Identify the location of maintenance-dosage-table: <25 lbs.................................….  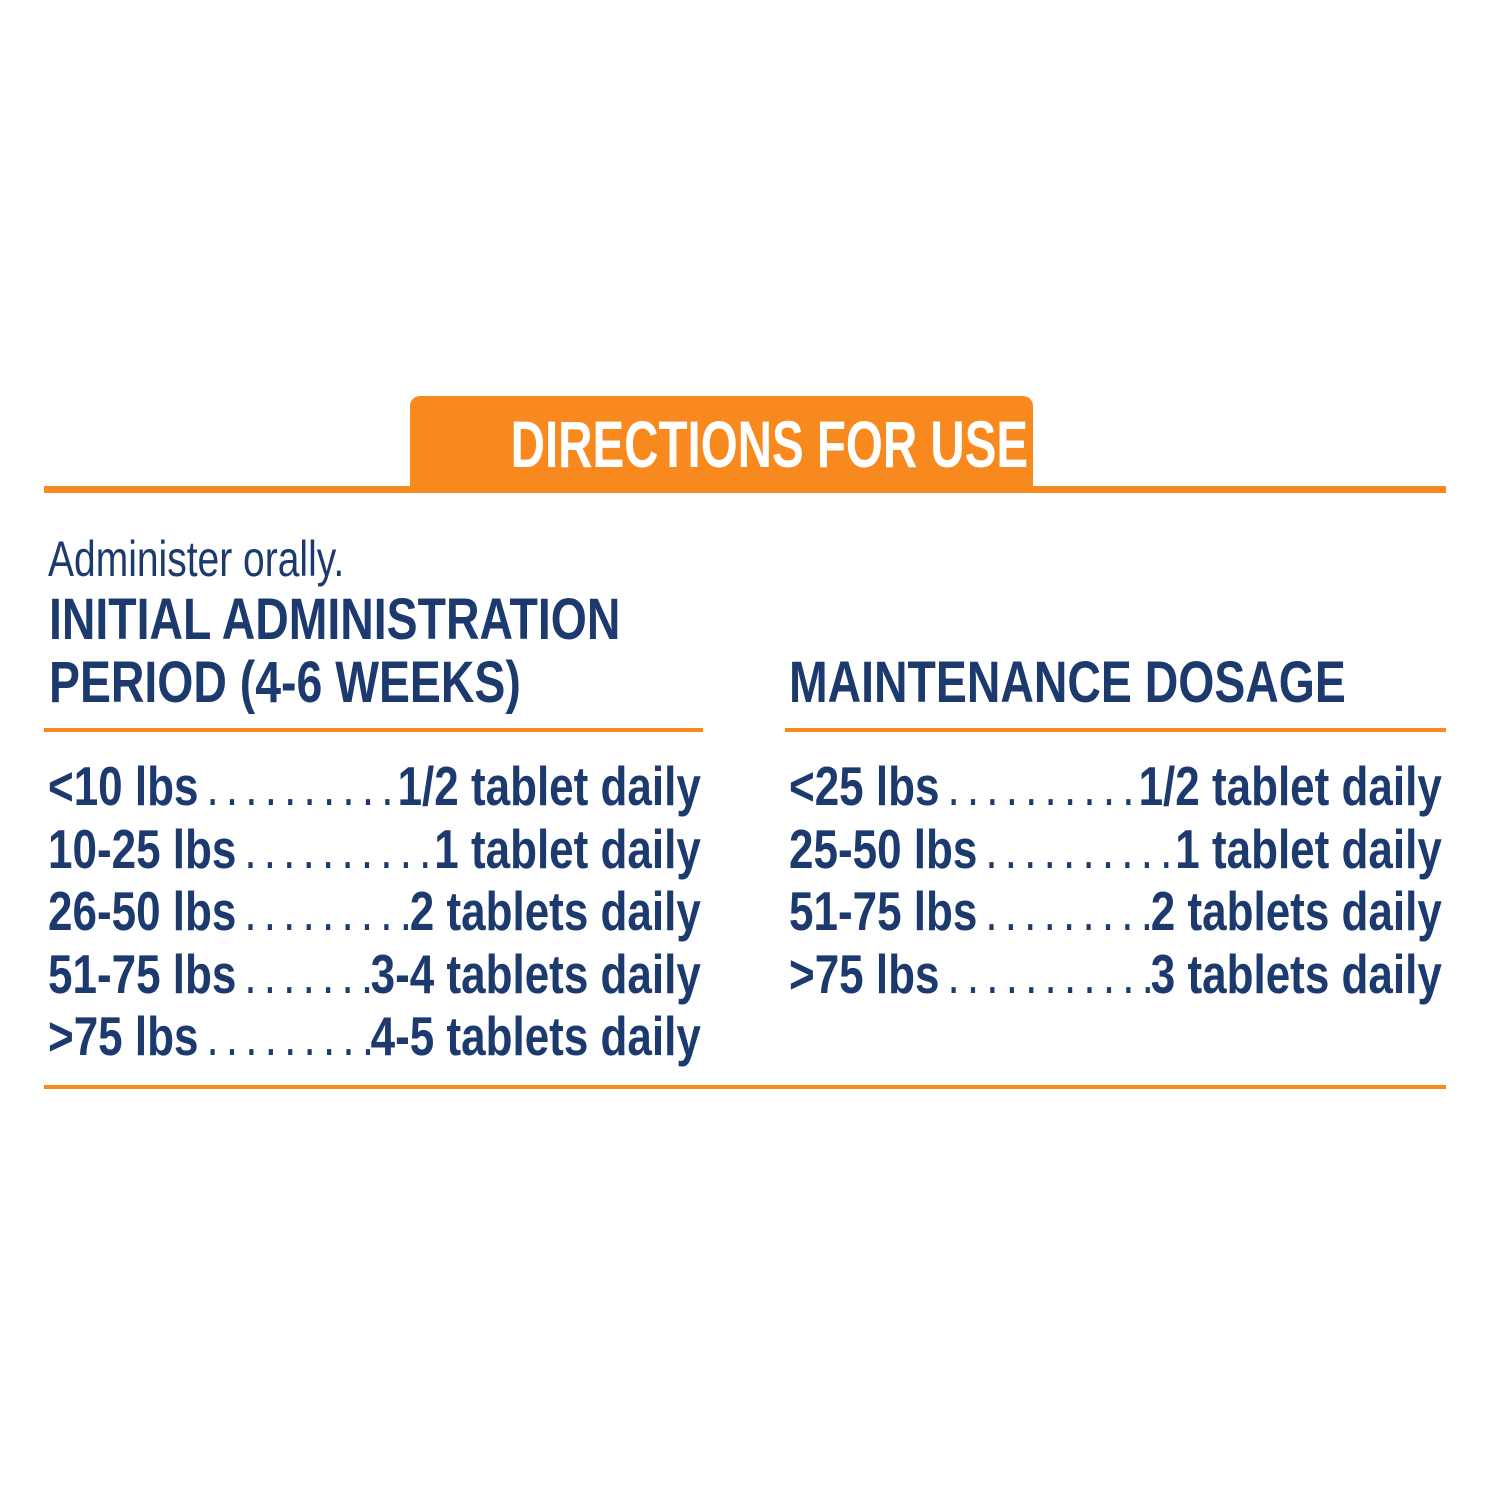
(1115, 880).